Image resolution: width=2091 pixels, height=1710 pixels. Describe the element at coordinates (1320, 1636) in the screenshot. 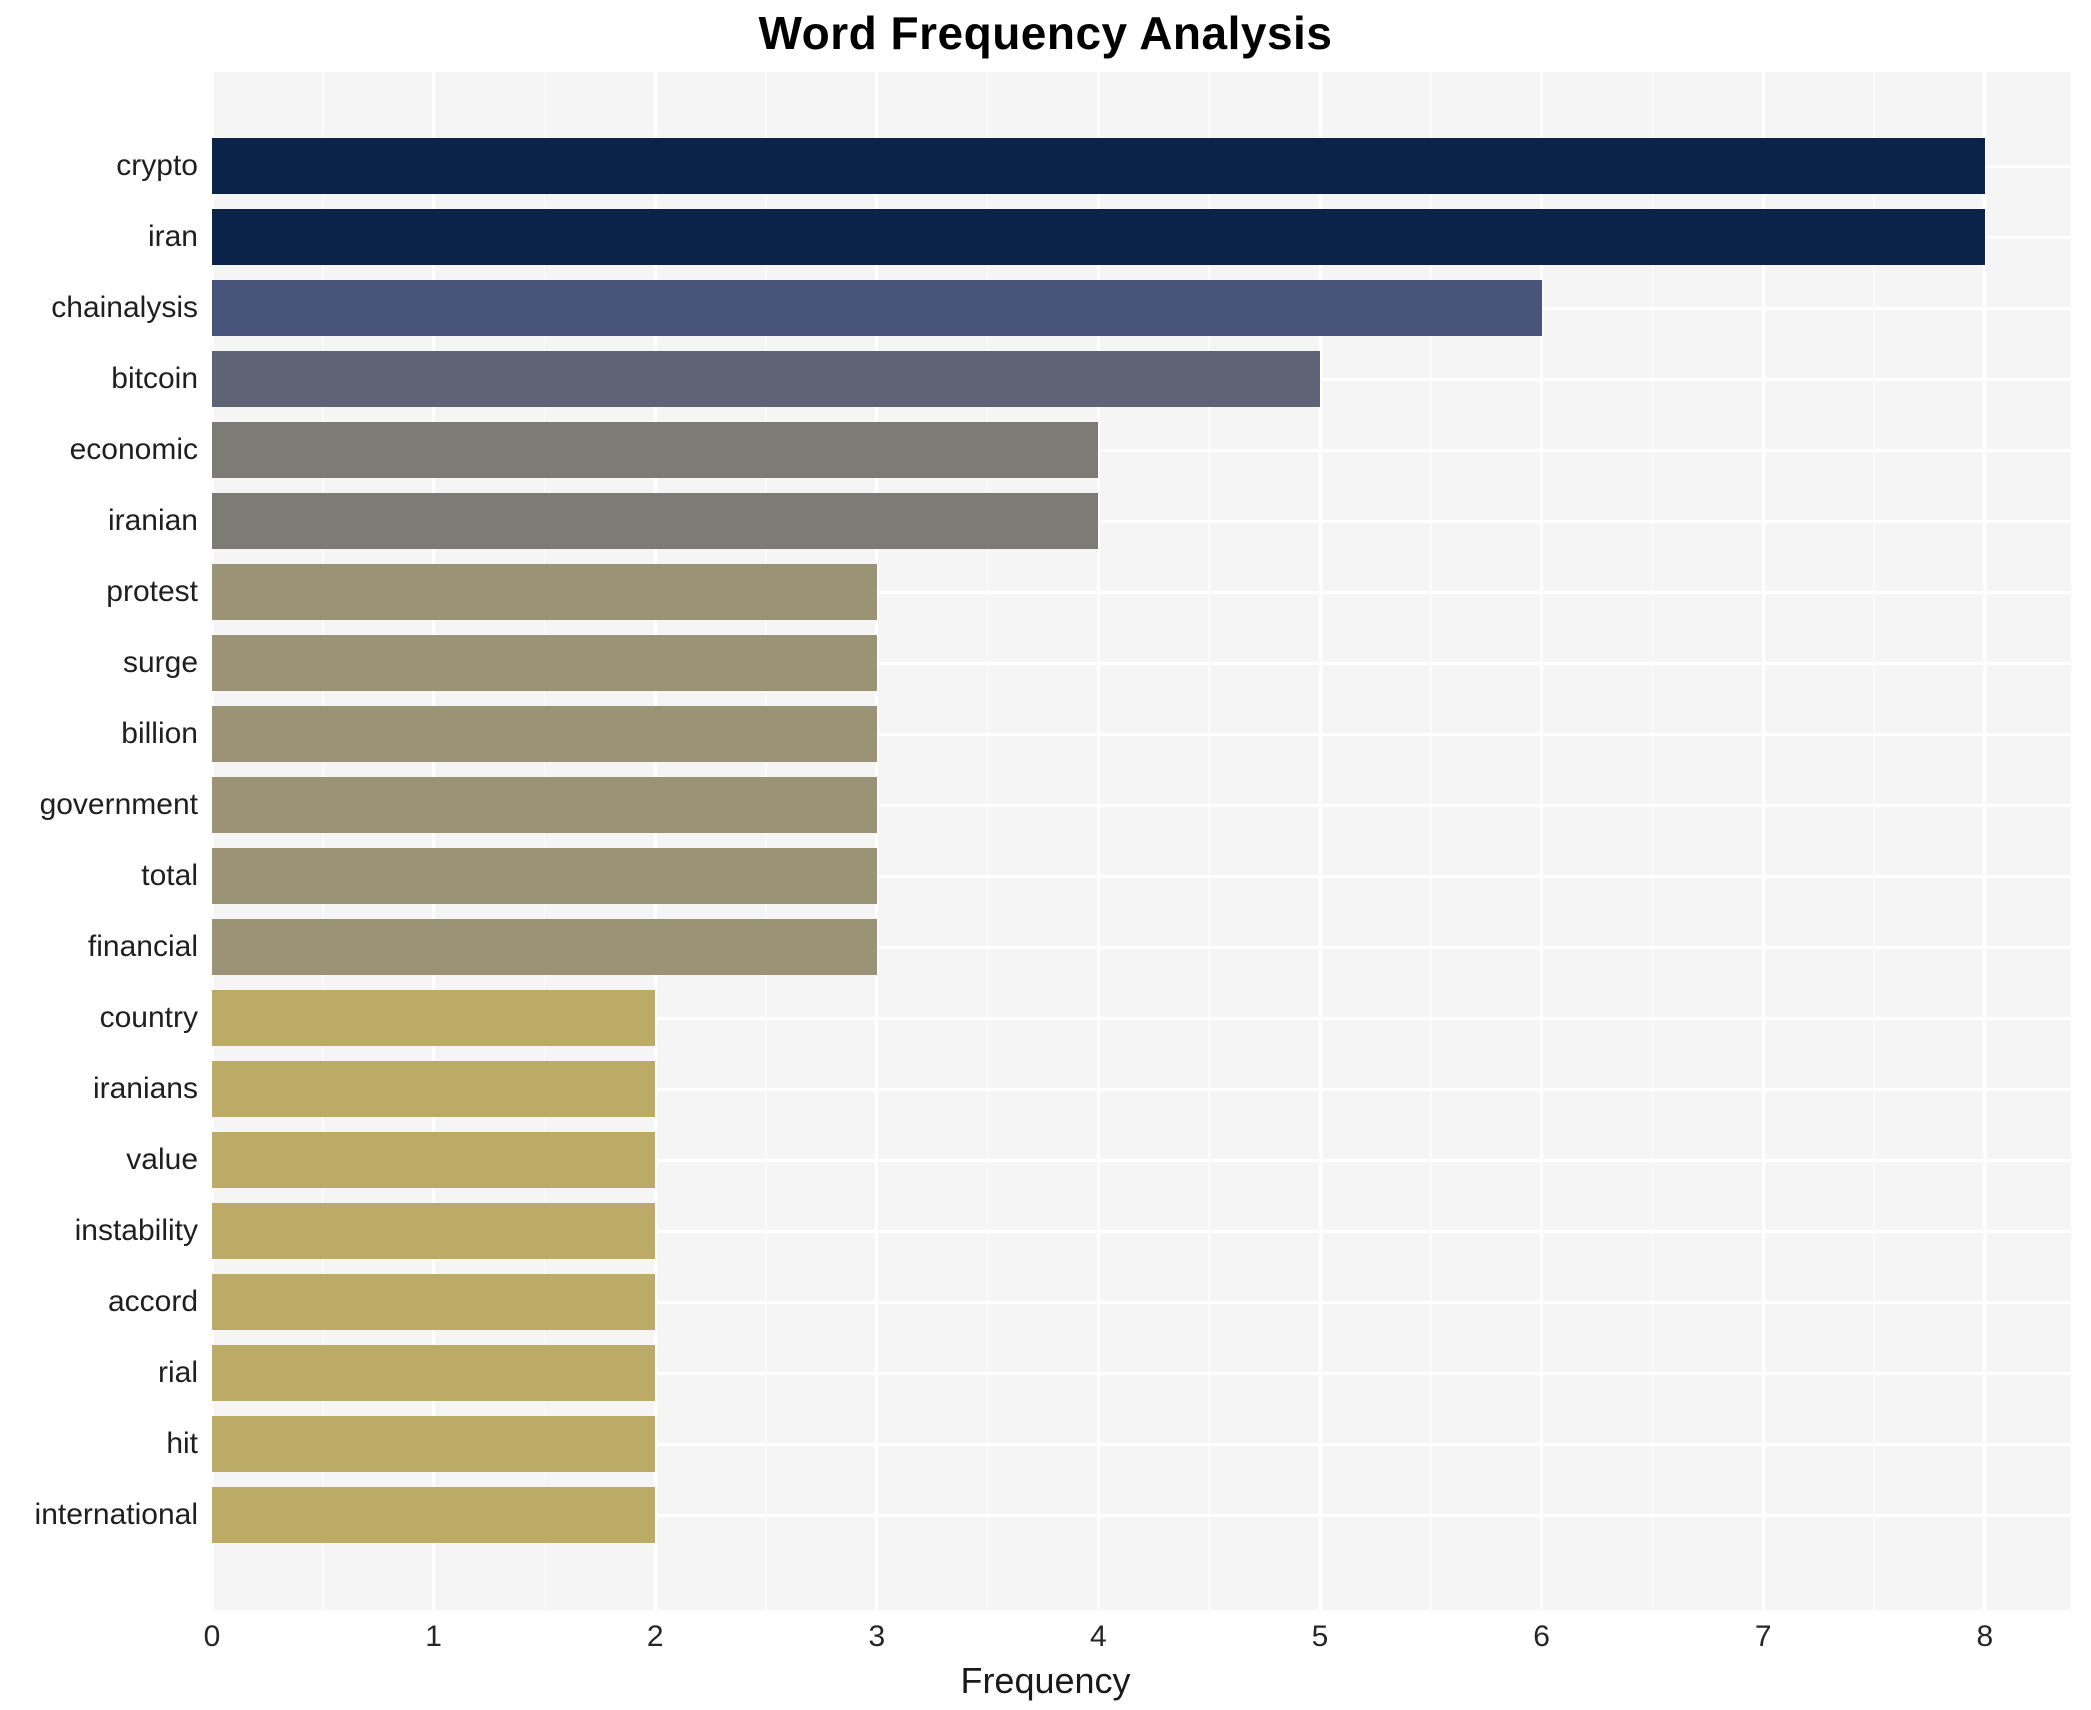

I see `x-tick-label-5: 5` at that location.